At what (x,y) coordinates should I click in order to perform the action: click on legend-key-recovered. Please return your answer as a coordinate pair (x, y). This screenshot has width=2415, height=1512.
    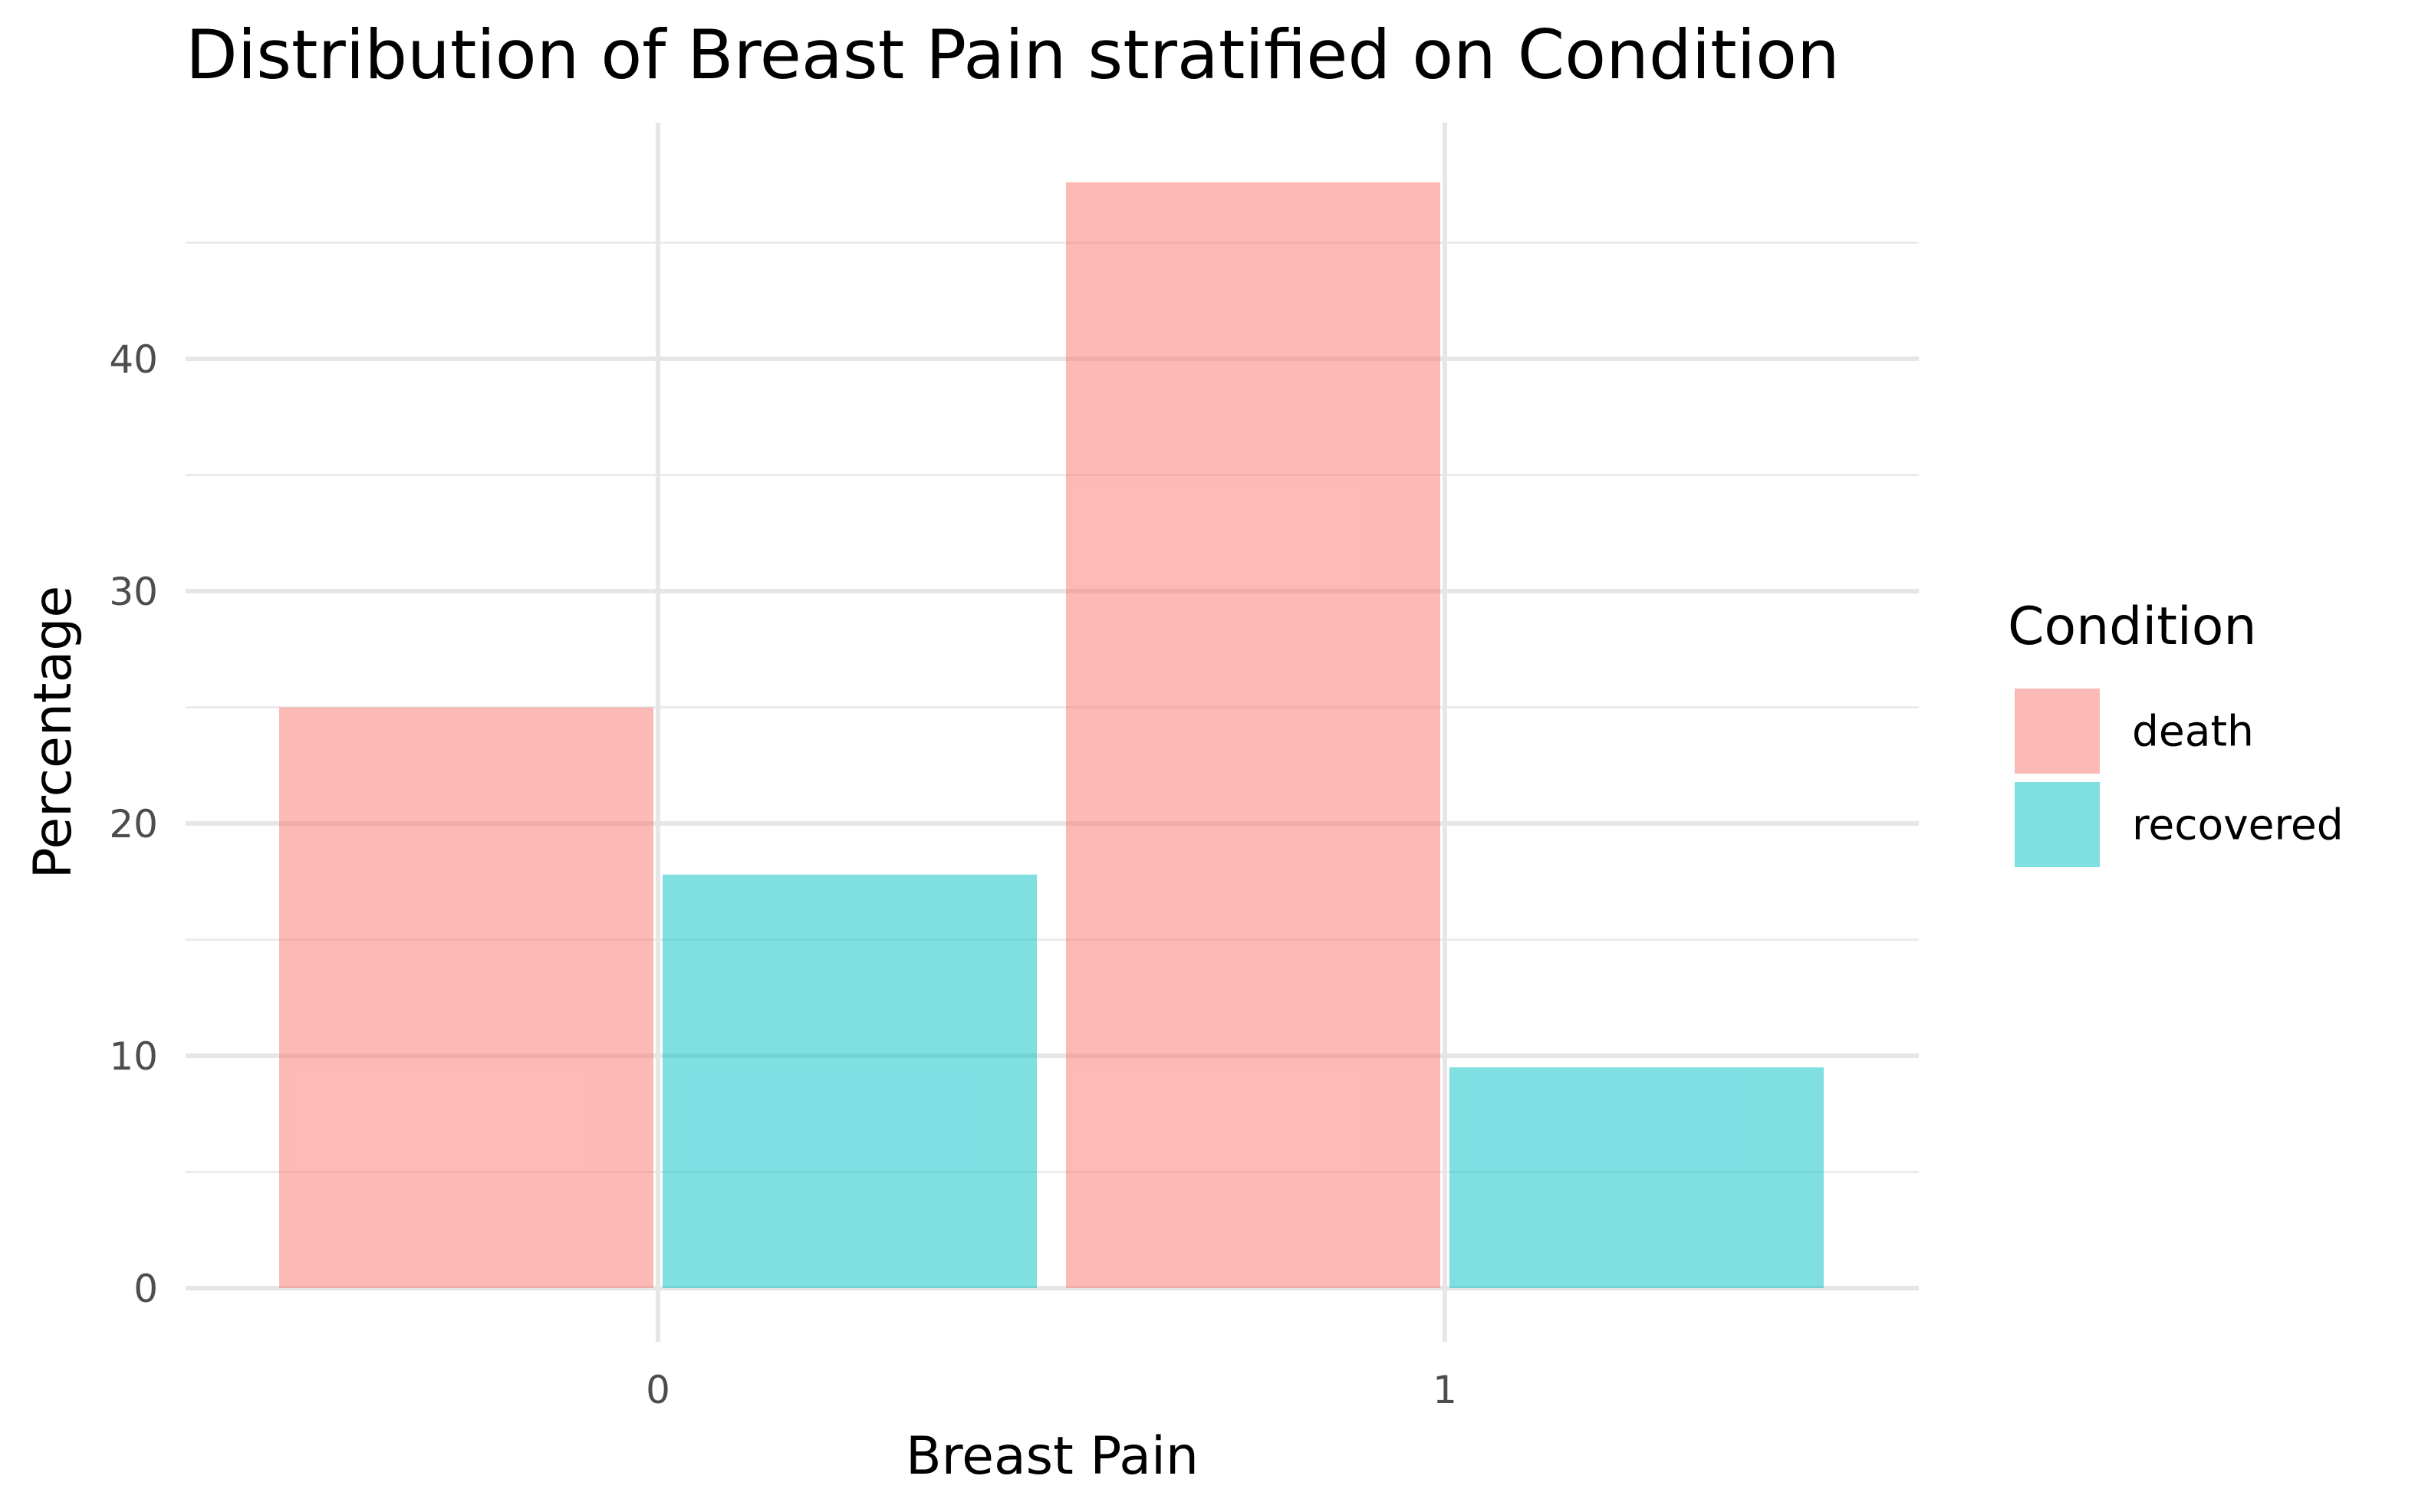
    Looking at the image, I should click on (2057, 825).